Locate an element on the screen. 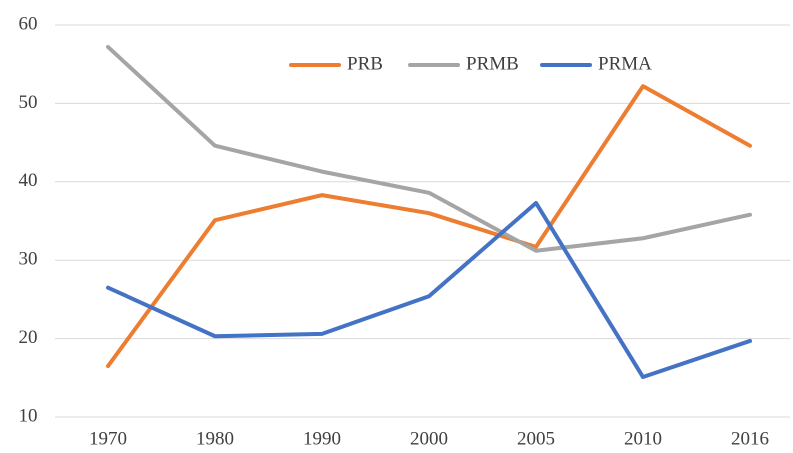 The width and height of the screenshot is (793, 453). y-tick-label: 10 is located at coordinates (28, 415).